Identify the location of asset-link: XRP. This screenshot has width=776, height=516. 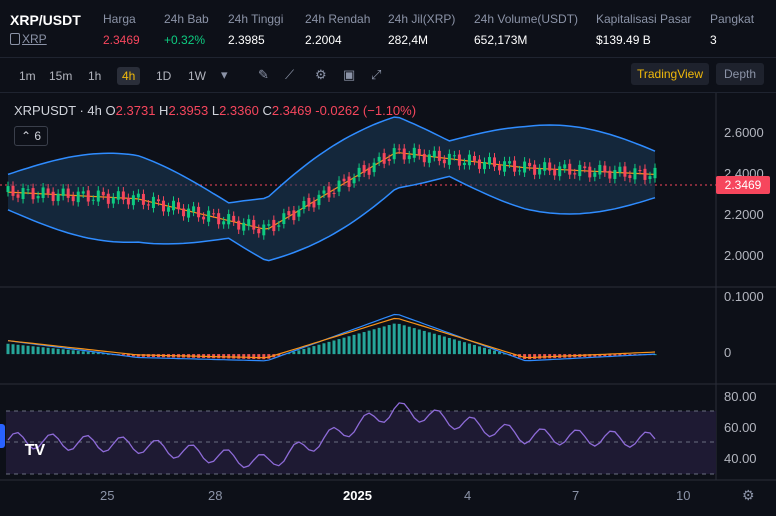
(34, 39).